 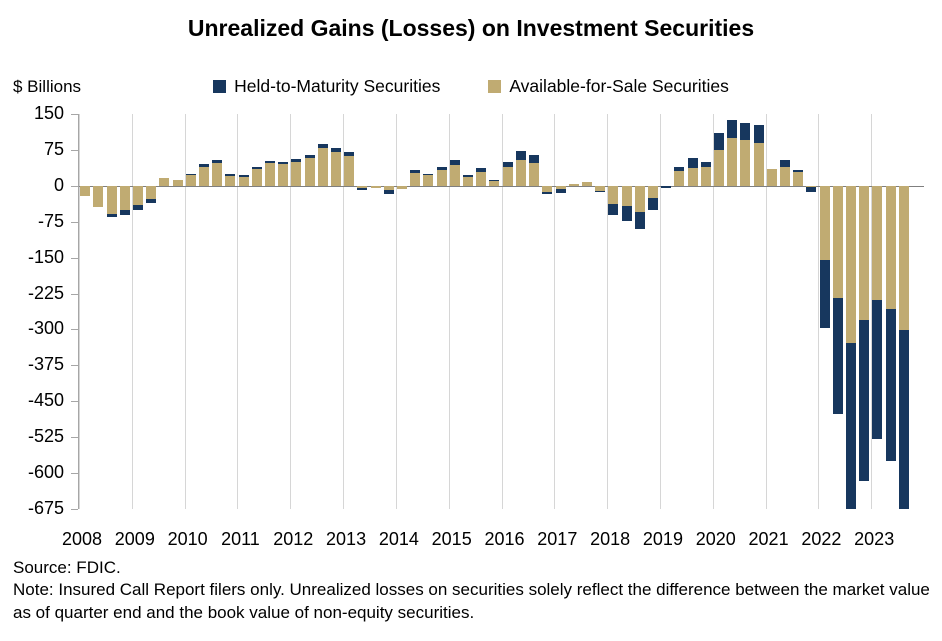 I want to click on bar-segment-afs-2012Q4, so click(x=336, y=169).